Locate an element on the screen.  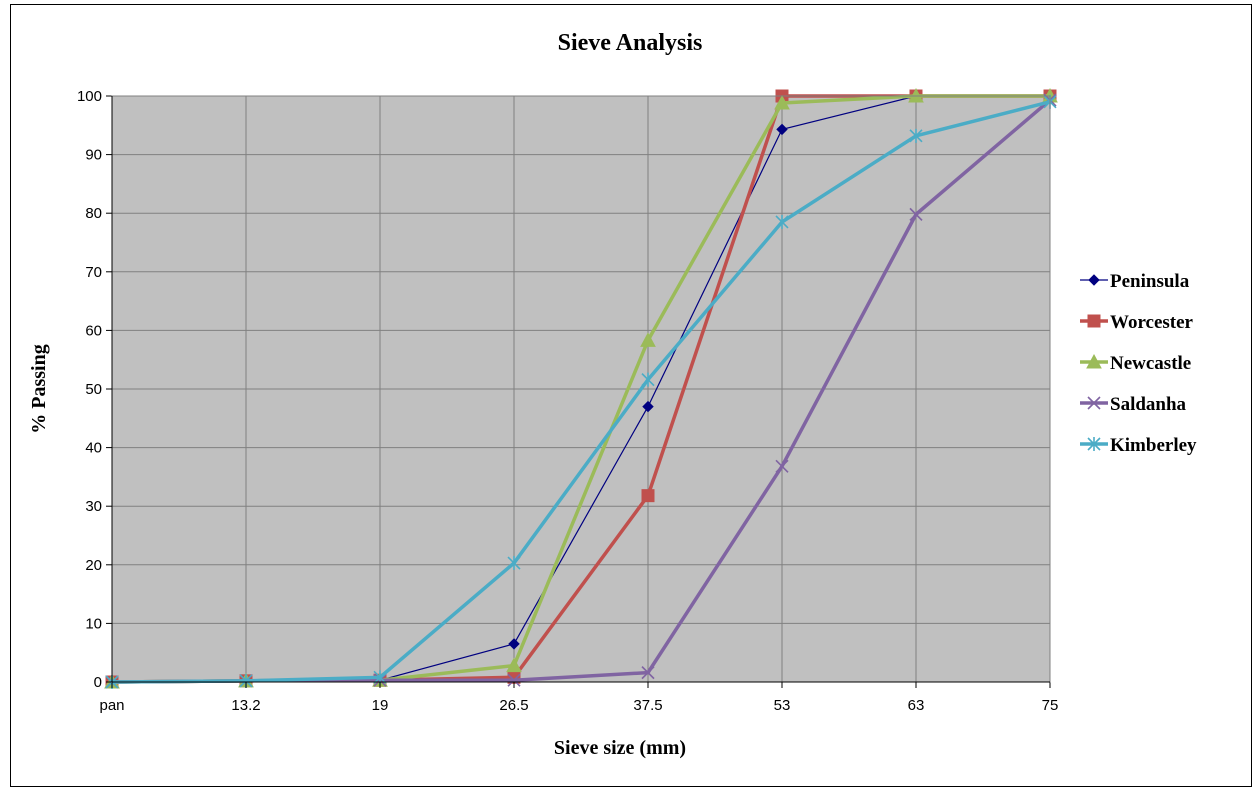
legend-label: Saldanha is located at coordinates (1148, 404).